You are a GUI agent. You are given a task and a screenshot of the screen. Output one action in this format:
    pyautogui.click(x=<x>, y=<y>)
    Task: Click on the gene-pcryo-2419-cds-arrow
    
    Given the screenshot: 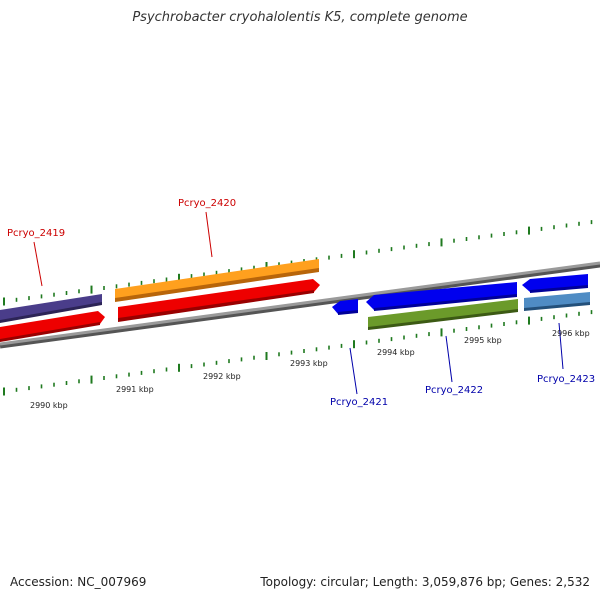 What is the action you would take?
    pyautogui.click(x=52, y=326)
    